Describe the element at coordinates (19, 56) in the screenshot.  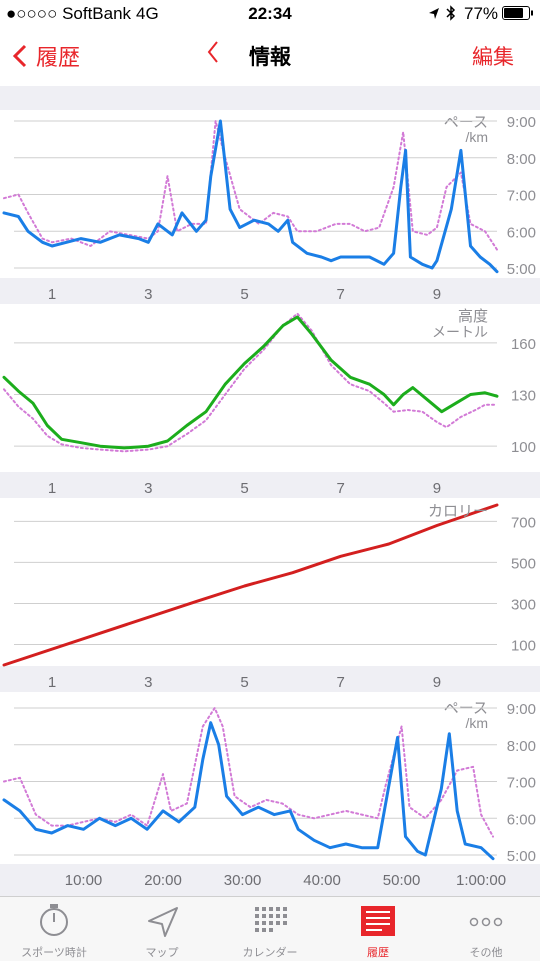
I see `chevron-left-icon` at that location.